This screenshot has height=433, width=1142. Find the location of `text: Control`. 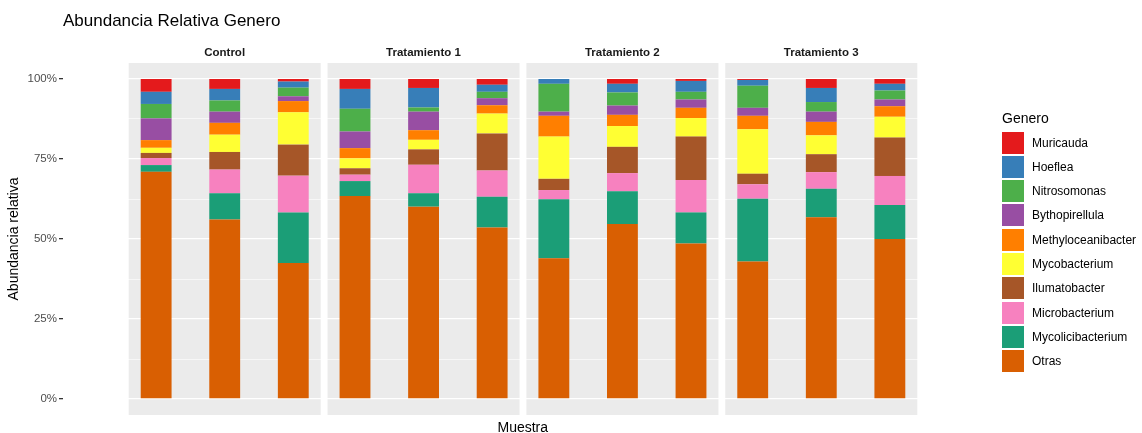

text: Control is located at coordinates (225, 52).